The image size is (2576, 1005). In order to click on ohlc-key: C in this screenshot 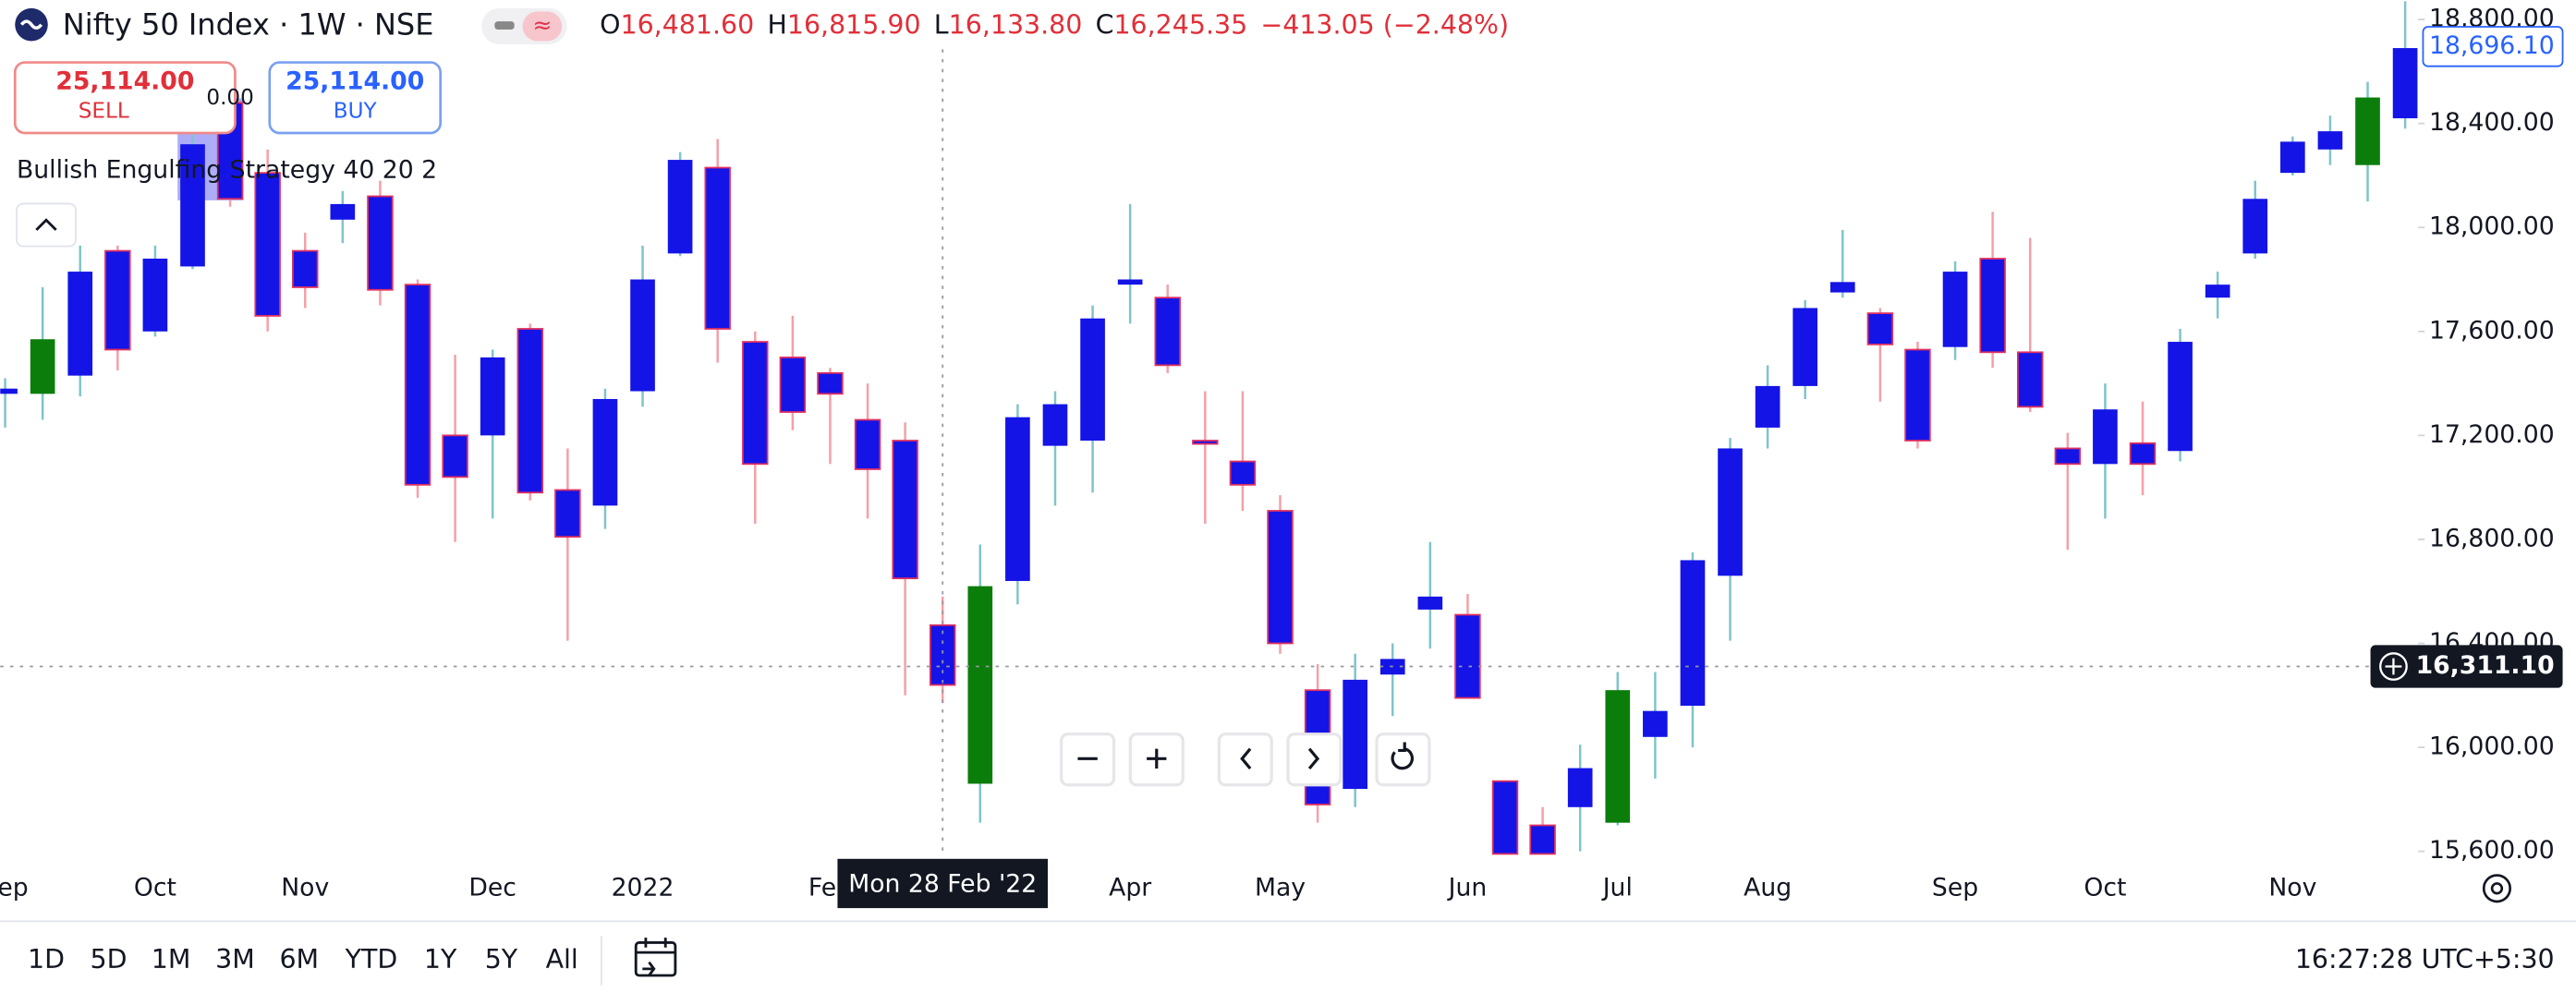, I will do `click(1105, 24)`.